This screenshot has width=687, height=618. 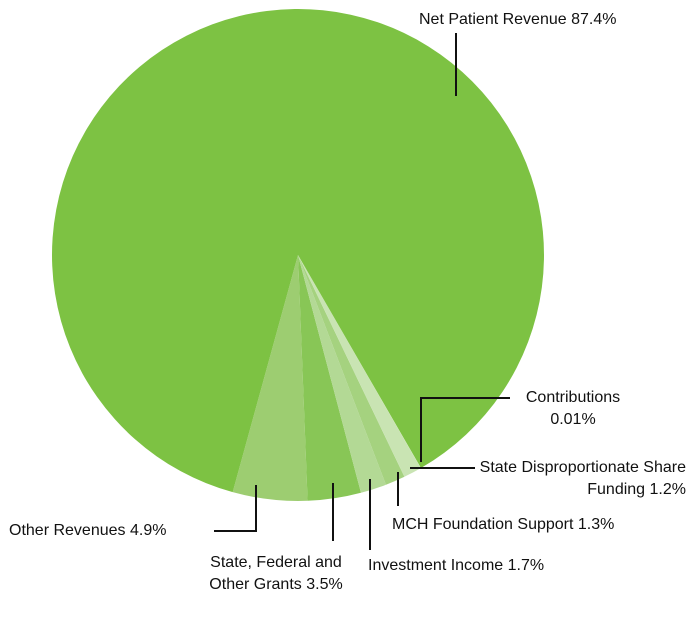 I want to click on category-name: Investment Income, so click(x=436, y=565).